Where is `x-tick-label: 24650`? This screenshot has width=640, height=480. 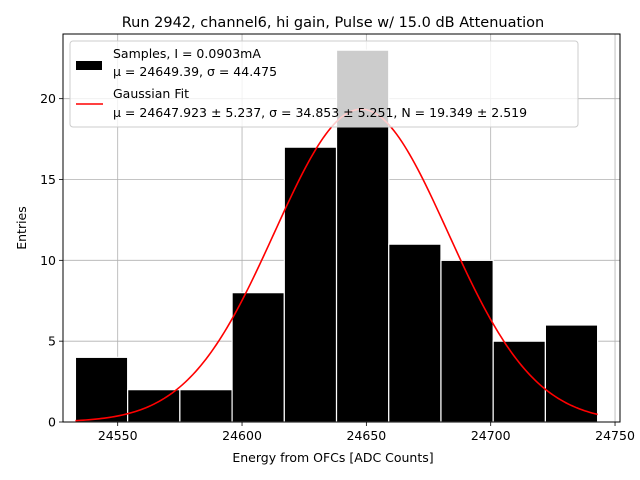
x-tick-label: 24650 is located at coordinates (366, 435).